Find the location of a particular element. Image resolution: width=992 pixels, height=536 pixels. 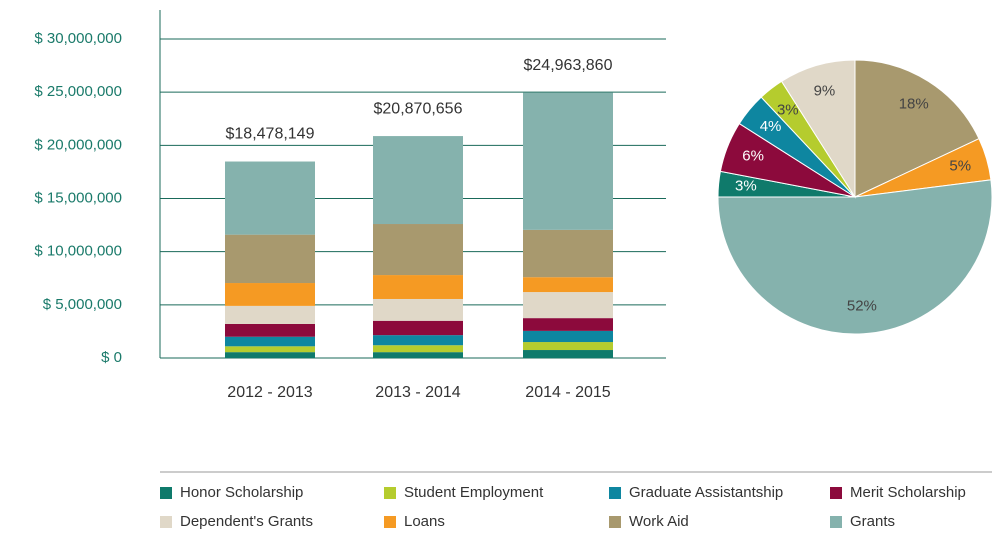

legend-label: Student Employment is located at coordinates (474, 492).